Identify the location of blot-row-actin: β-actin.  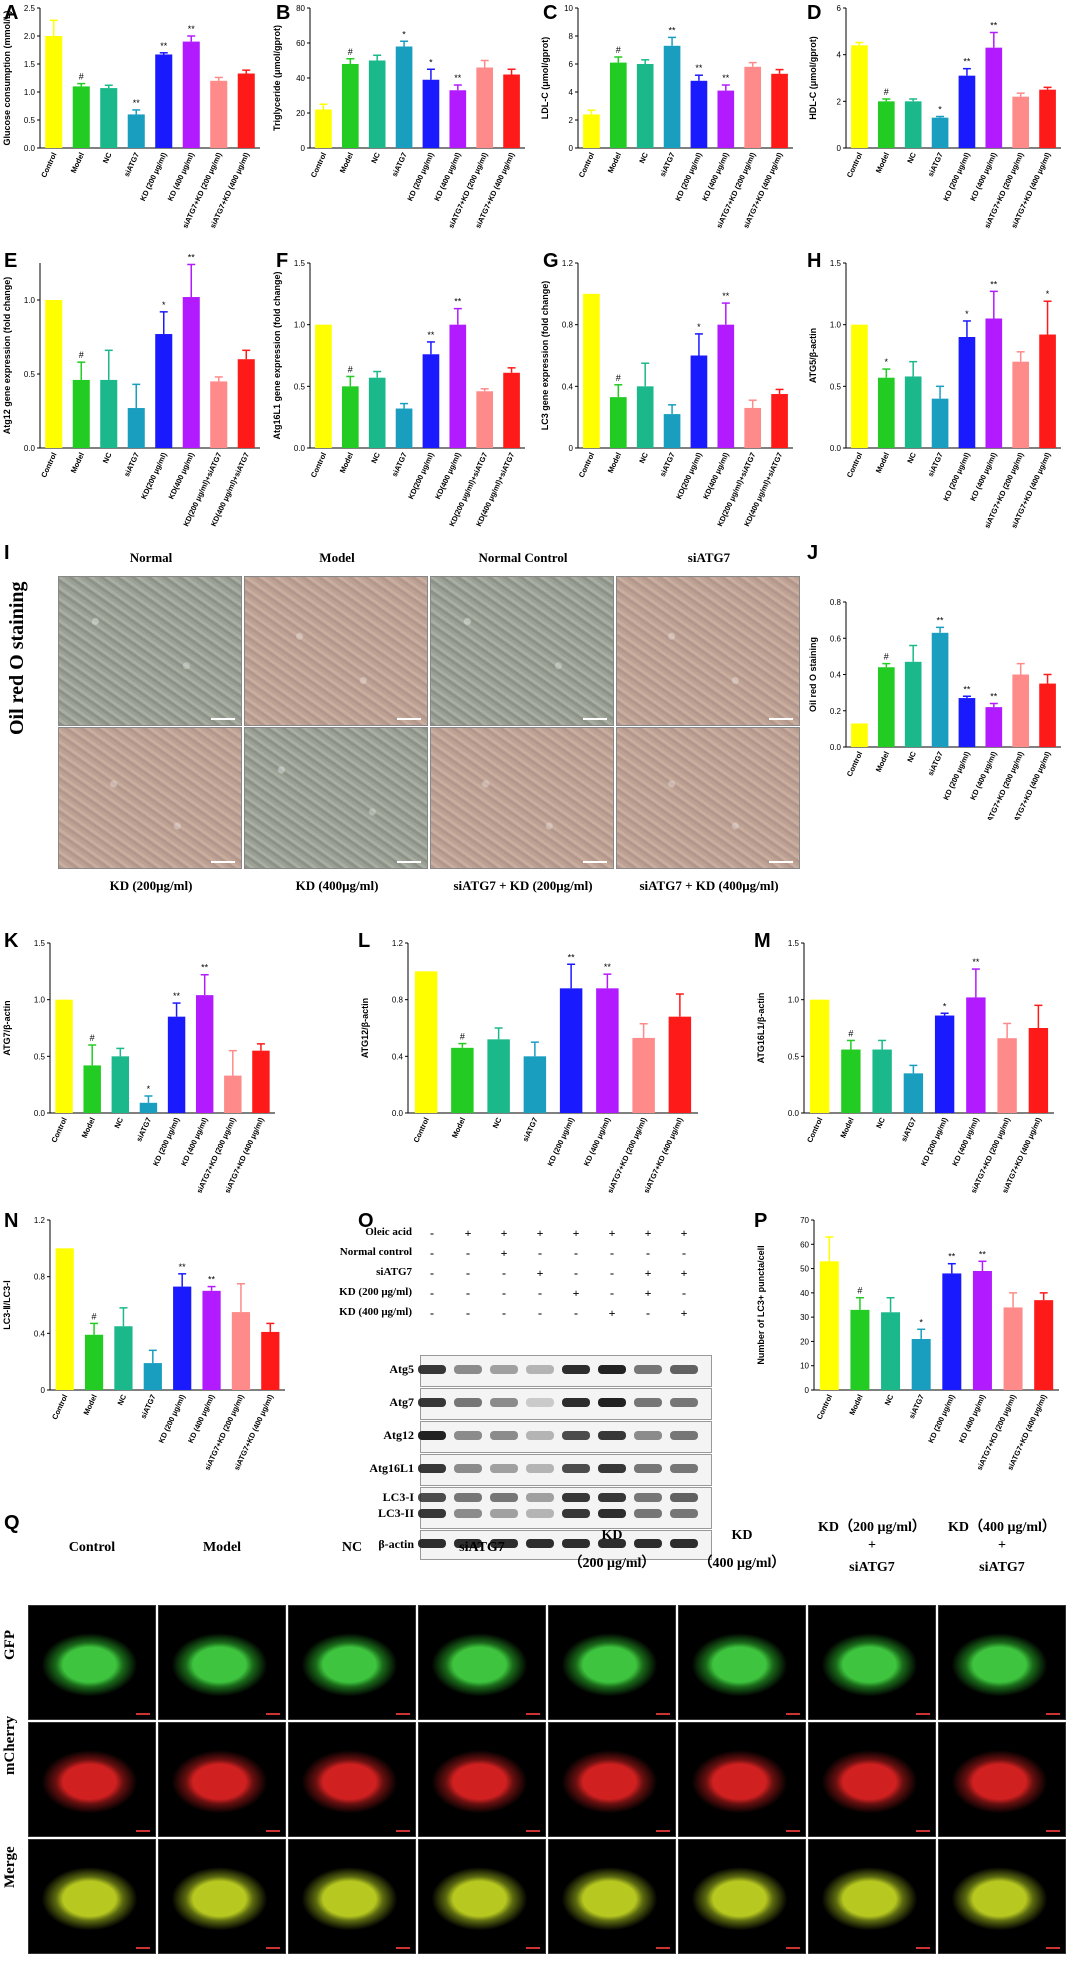
(396, 1544).